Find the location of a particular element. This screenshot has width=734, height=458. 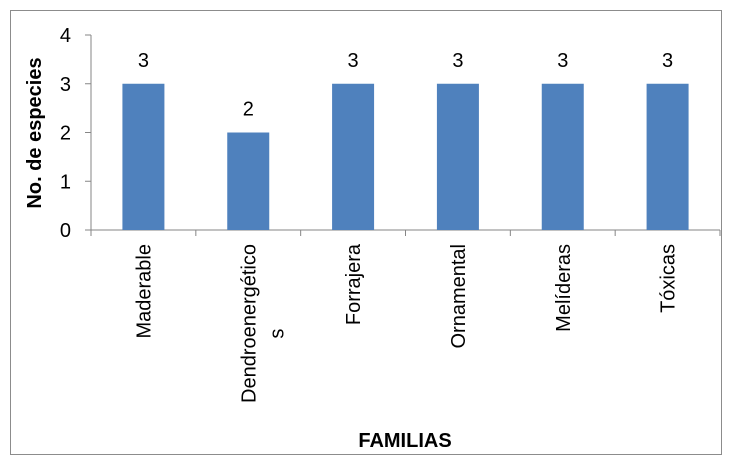

x-tick-label: Melíderas is located at coordinates (564, 288).